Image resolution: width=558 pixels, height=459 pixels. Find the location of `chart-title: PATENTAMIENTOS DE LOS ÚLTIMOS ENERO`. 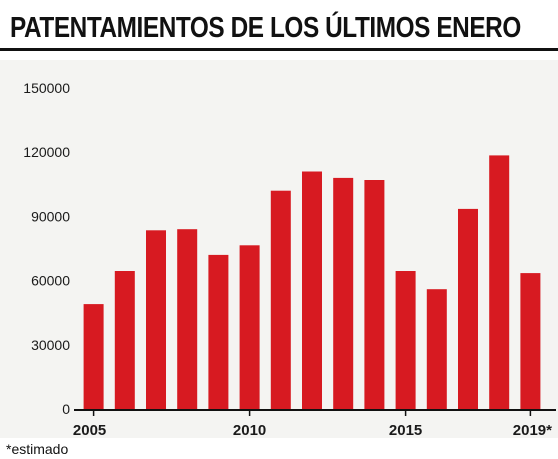

chart-title: PATENTAMIENTOS DE LOS ÚLTIMOS ENERO is located at coordinates (265, 28).